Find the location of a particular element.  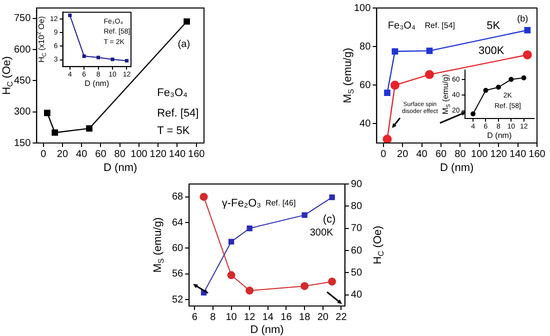

x-tick-label: 80 is located at coordinates (120, 154).